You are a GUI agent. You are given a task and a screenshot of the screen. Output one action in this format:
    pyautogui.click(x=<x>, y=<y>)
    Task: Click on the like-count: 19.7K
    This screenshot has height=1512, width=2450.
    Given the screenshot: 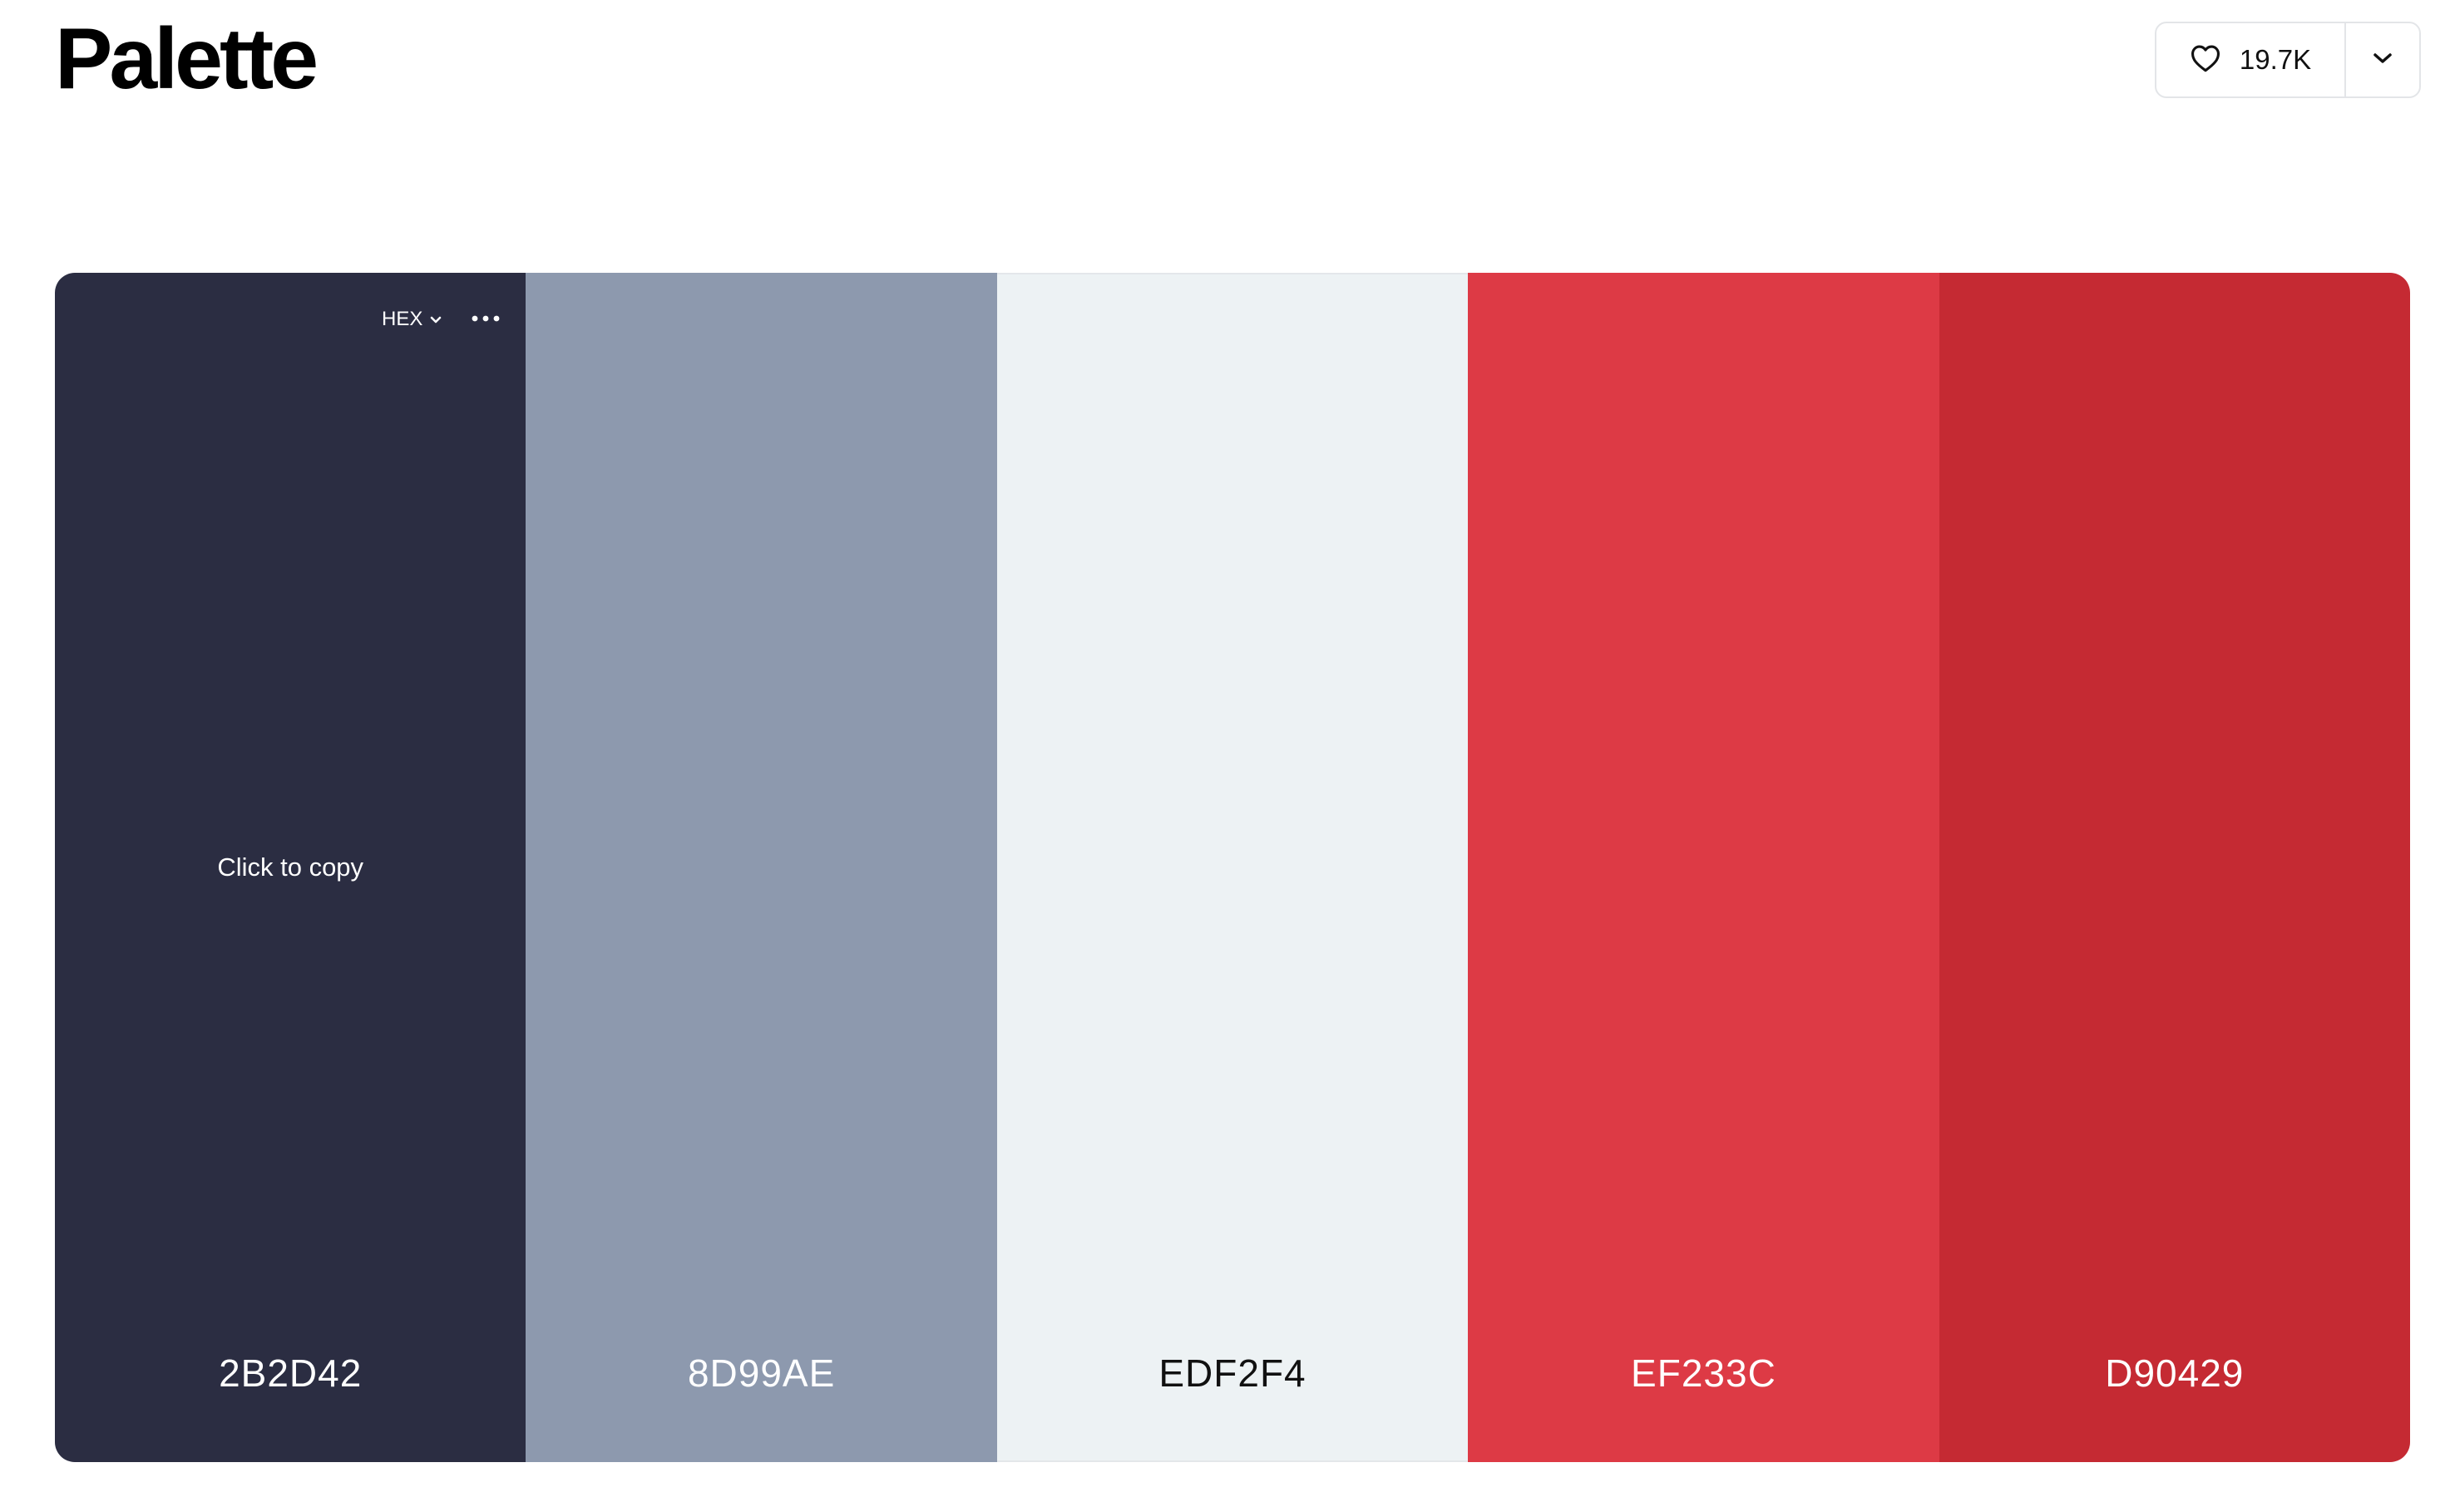 What is the action you would take?
    pyautogui.click(x=2275, y=59)
    